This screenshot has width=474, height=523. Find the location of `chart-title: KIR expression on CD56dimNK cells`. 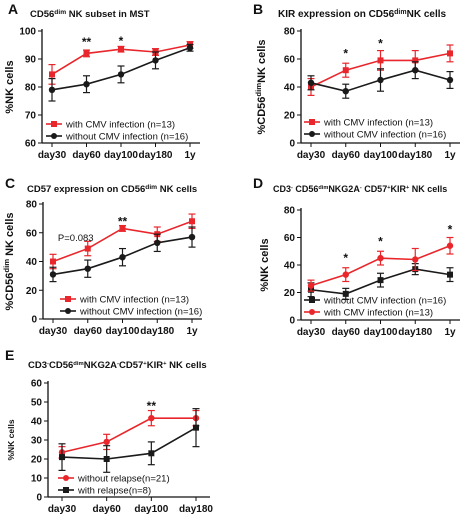

chart-title: KIR expression on CD56dimNK cells is located at coordinates (362, 15).